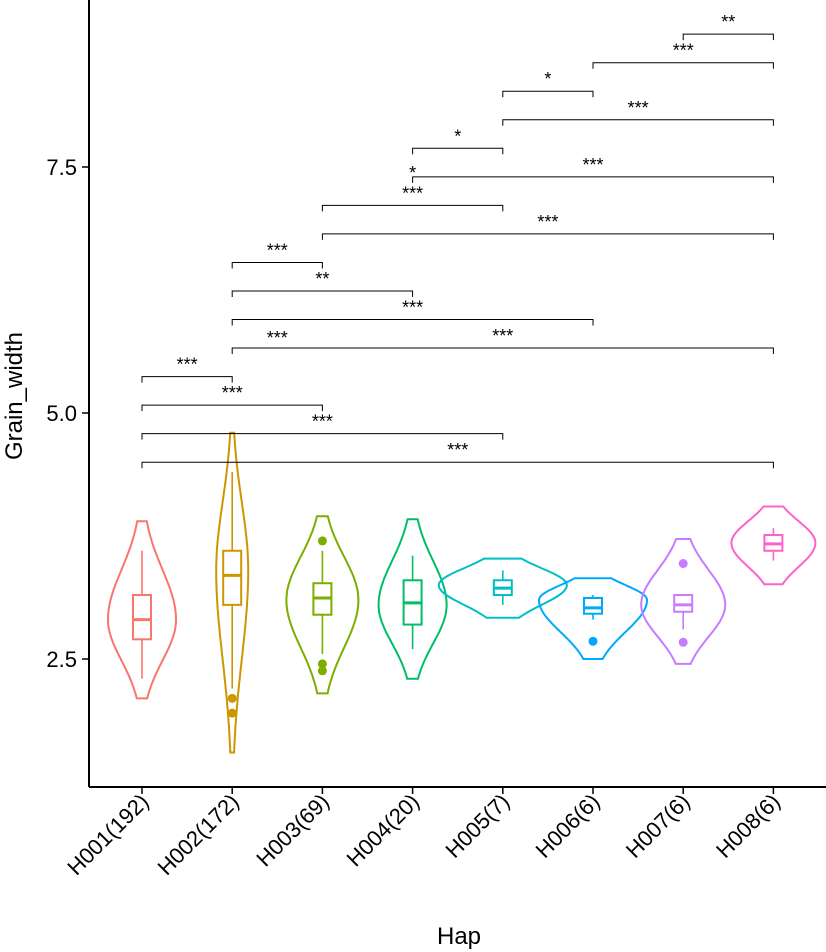 This screenshot has height=952, width=826. I want to click on comparison-label-8: ***, so click(547, 222).